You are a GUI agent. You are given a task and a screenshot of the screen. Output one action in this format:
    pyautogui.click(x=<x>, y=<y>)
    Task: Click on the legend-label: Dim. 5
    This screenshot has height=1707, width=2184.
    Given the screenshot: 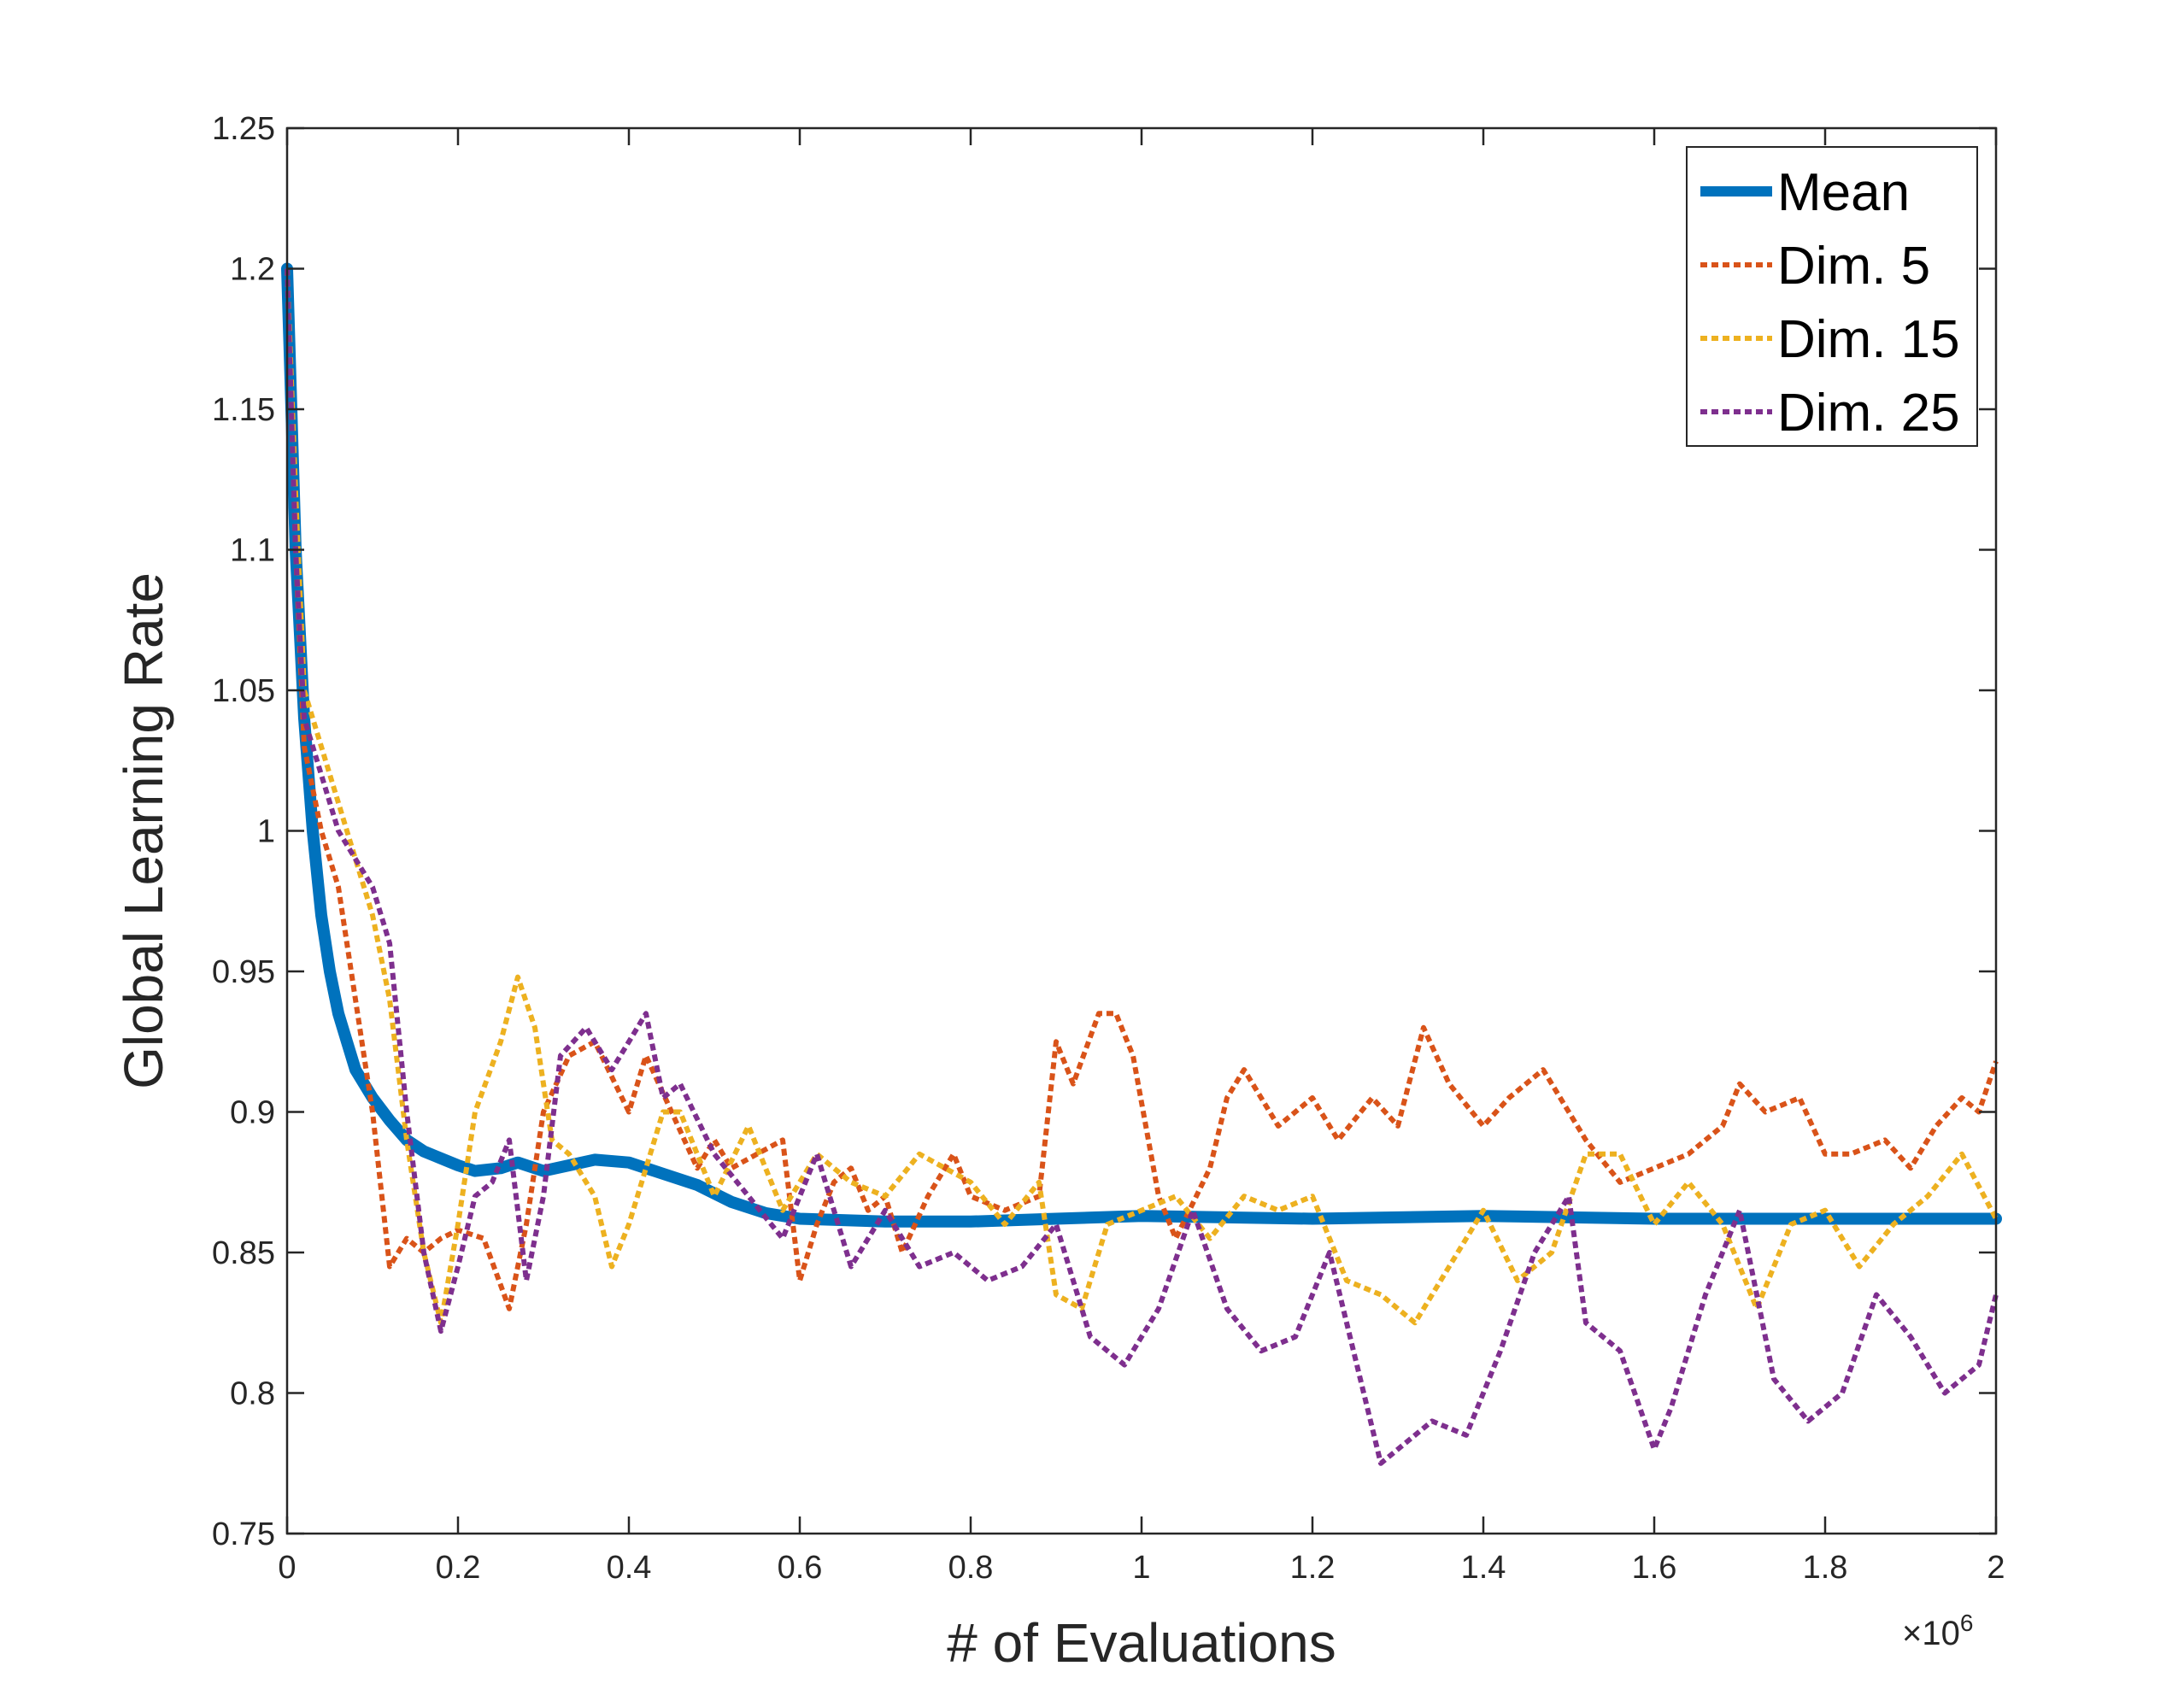 What is the action you would take?
    pyautogui.click(x=1854, y=266)
    